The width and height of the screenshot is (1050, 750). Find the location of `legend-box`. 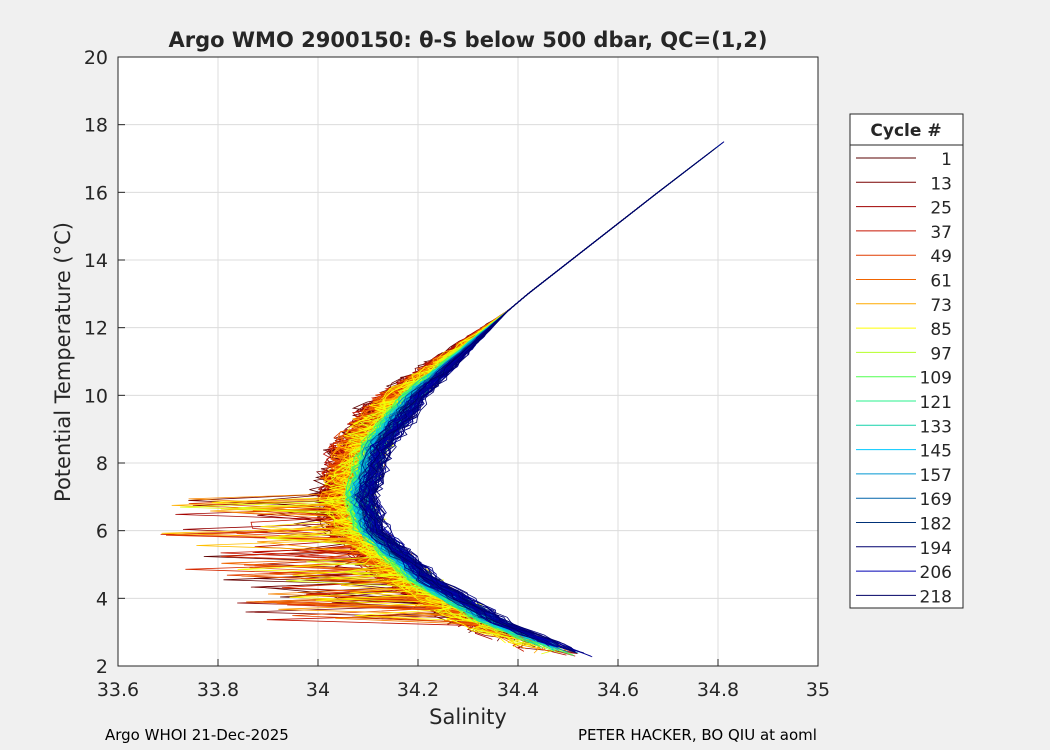

legend-box is located at coordinates (906, 361).